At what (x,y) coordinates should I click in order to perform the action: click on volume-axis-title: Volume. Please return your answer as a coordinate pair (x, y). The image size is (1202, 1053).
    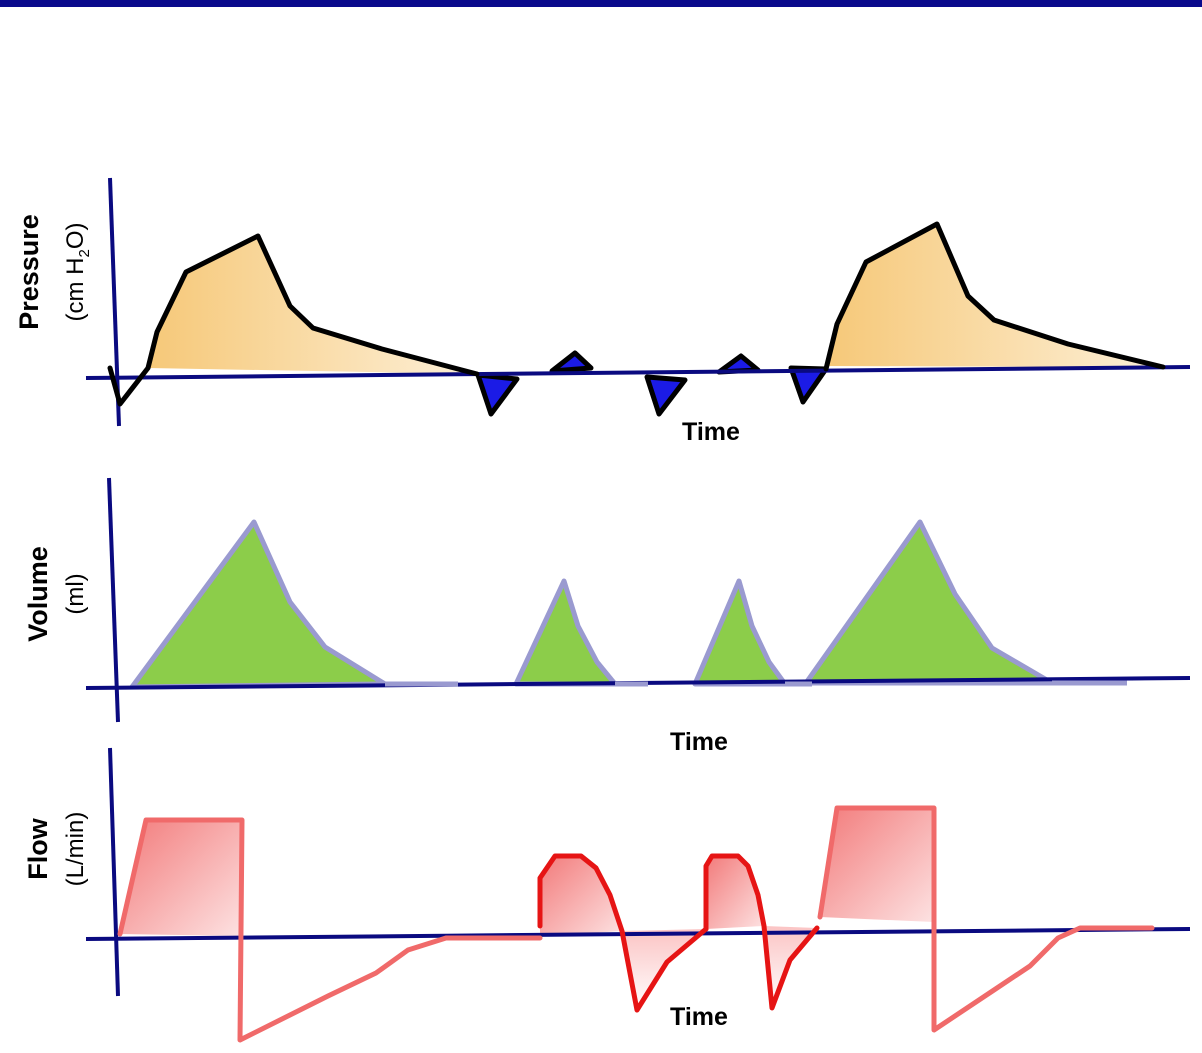
    Looking at the image, I should click on (38, 594).